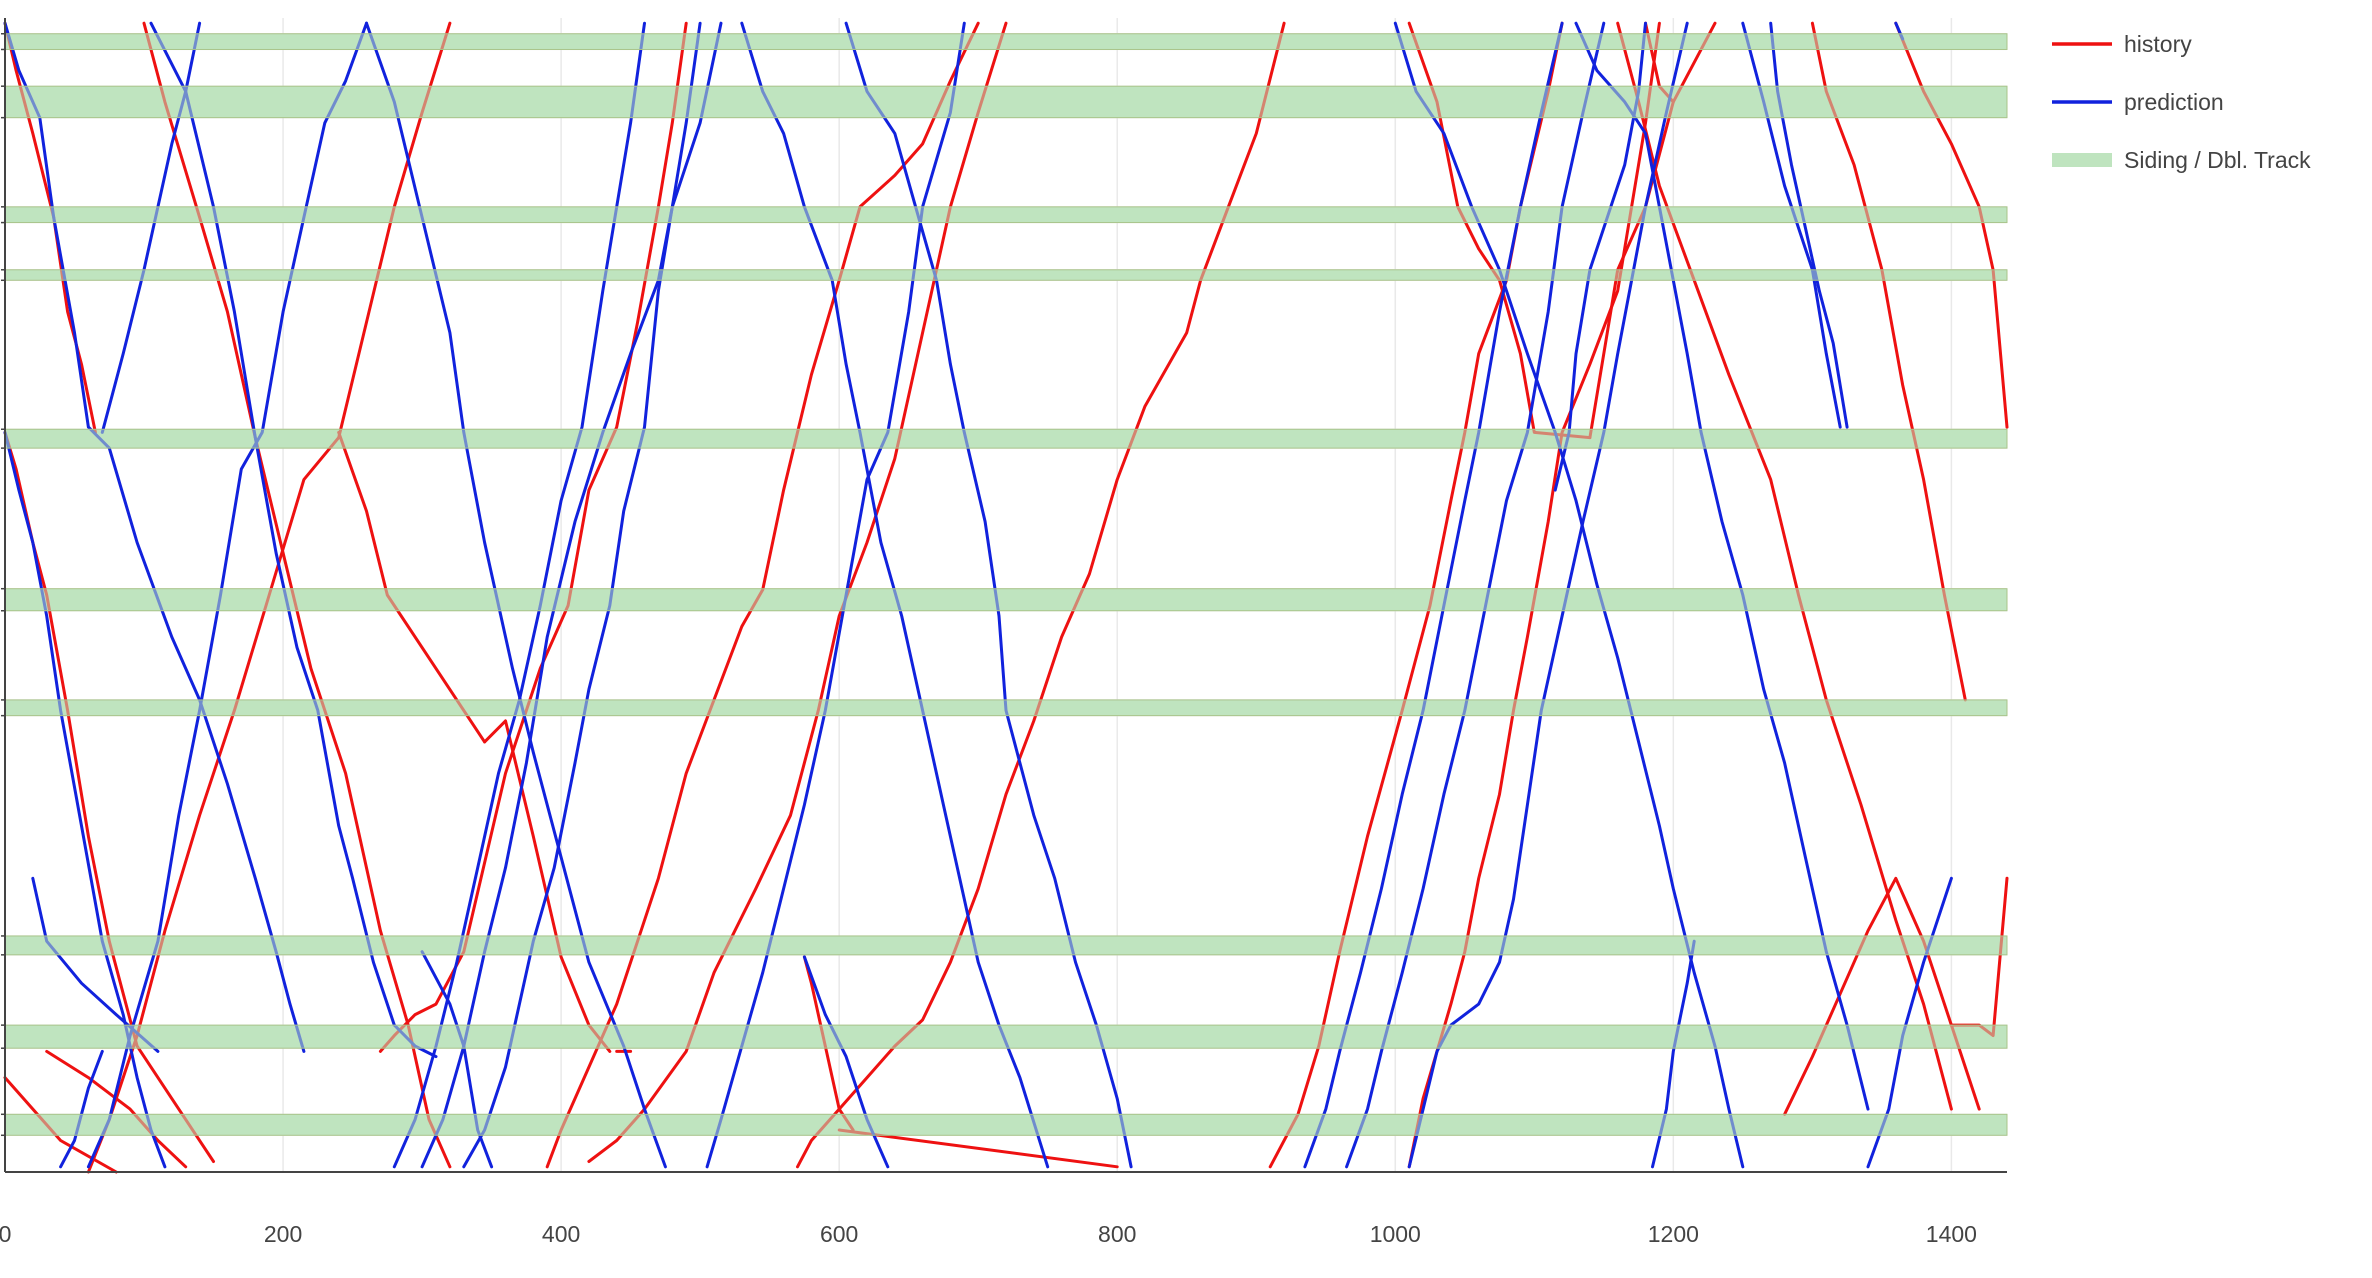  What do you see at coordinates (561, 1234) in the screenshot?
I see `x-tick-label: 400` at bounding box center [561, 1234].